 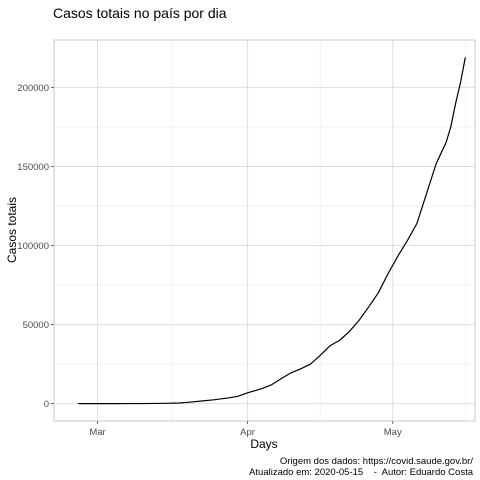 I want to click on y-axis-title: Casos totais, so click(x=12, y=230).